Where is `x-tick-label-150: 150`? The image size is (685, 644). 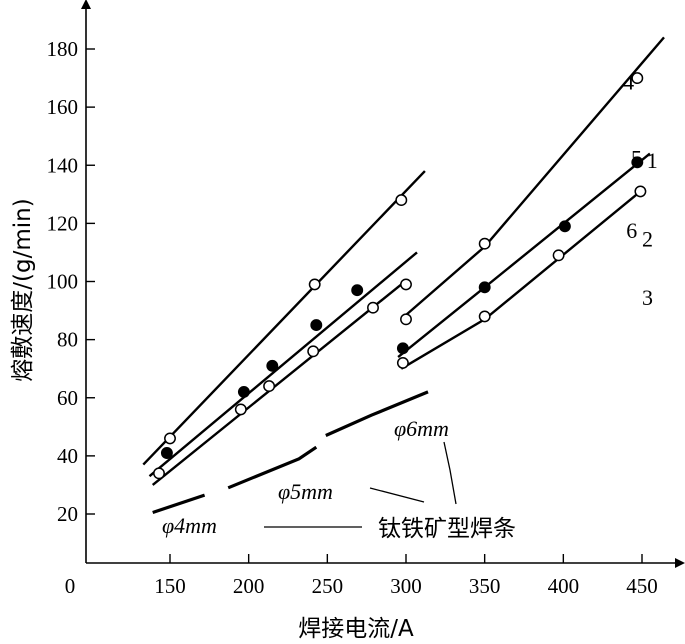 x-tick-label-150: 150 is located at coordinates (170, 586).